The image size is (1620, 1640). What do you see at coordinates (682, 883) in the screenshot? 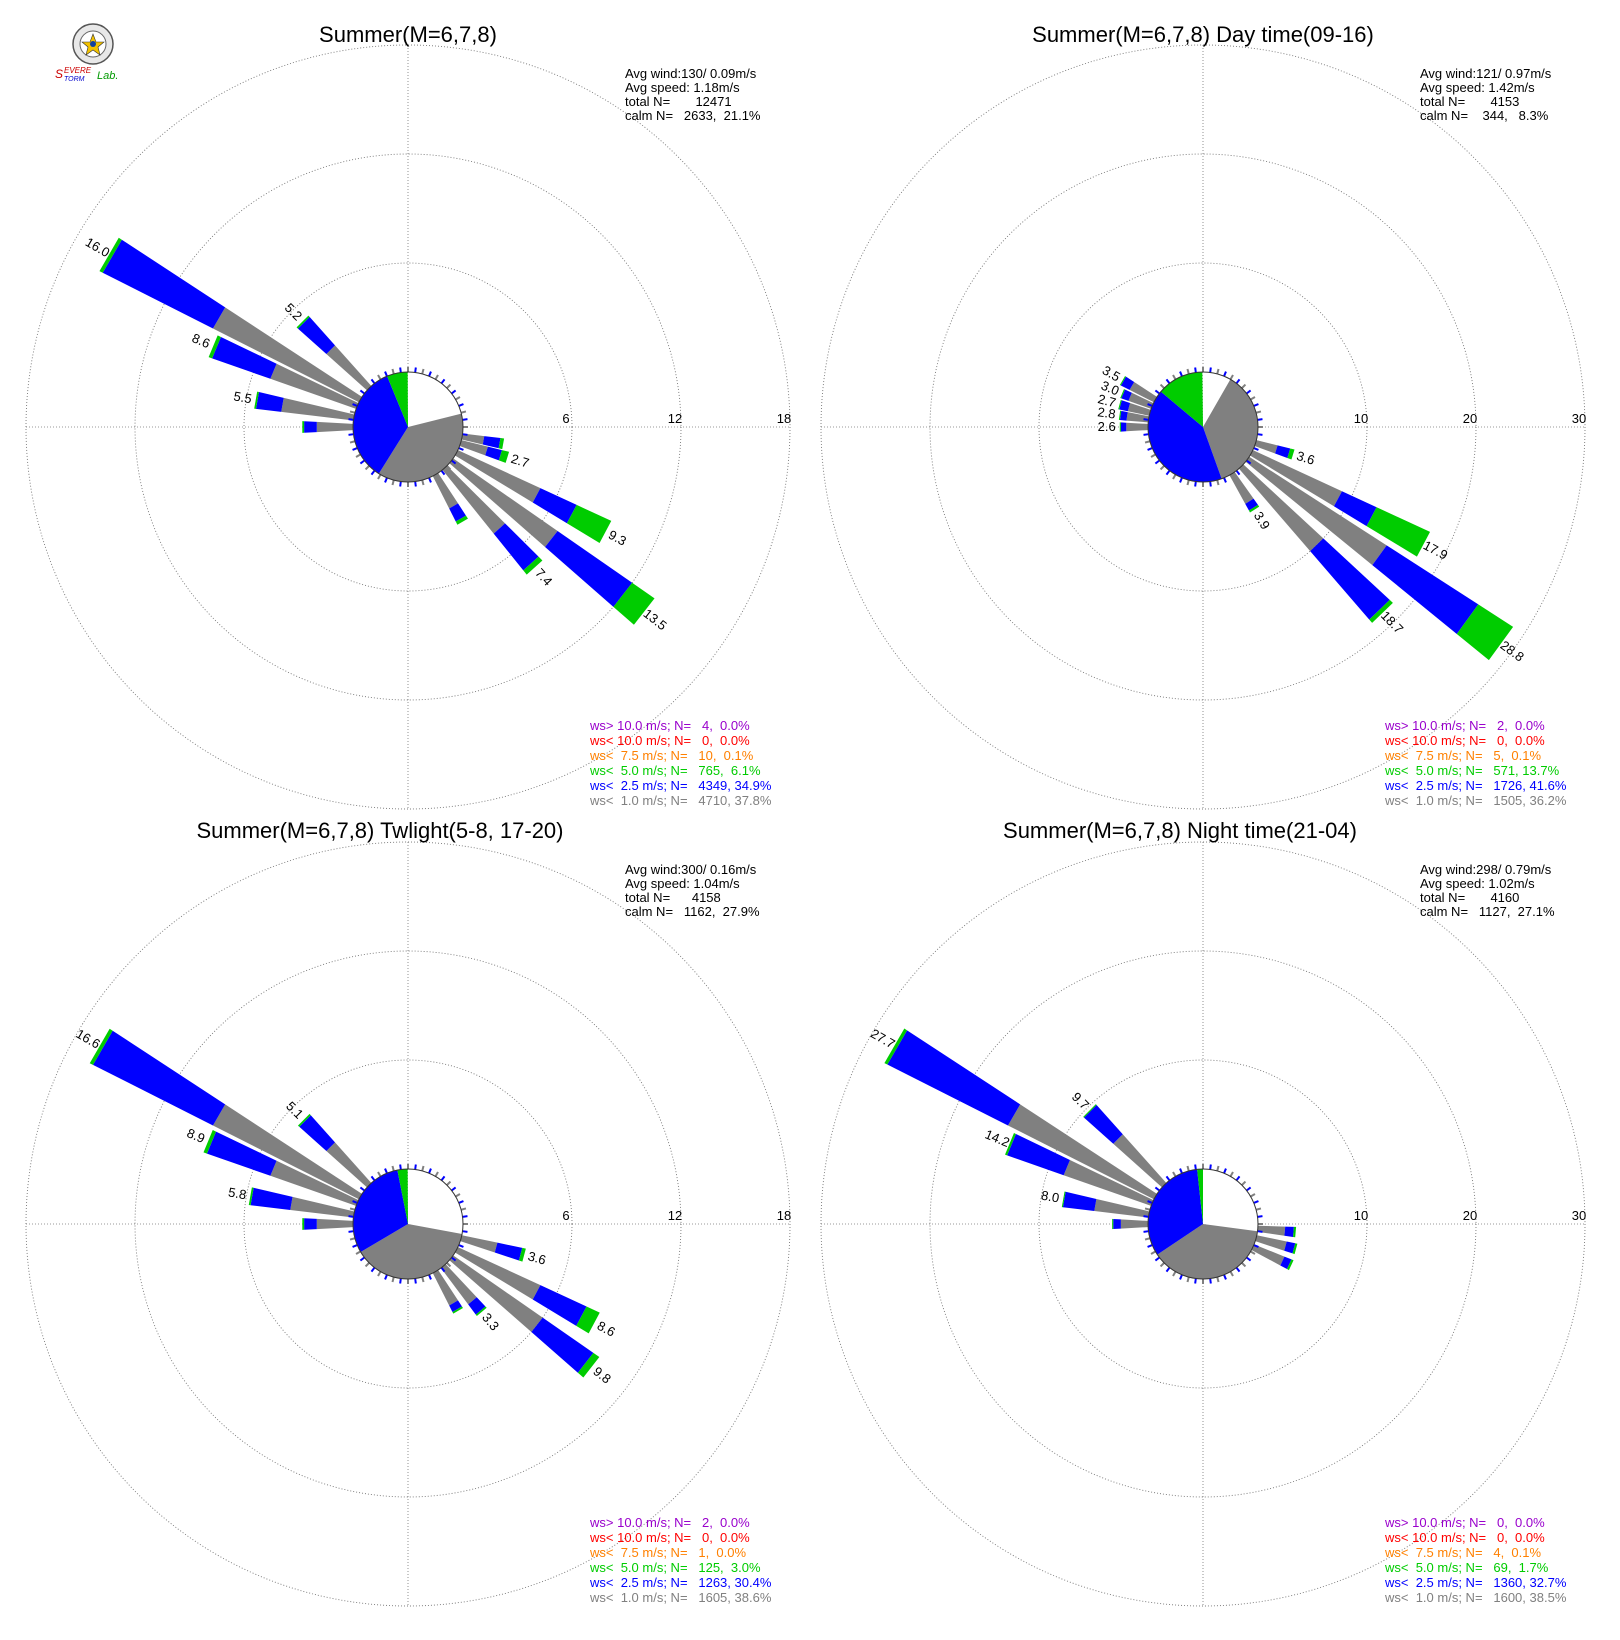
I see `info-line: Avg speed: 1.04m/s` at bounding box center [682, 883].